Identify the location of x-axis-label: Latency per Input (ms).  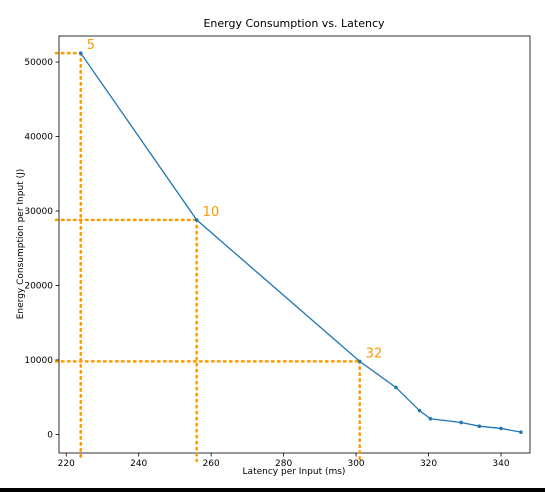
(294, 472).